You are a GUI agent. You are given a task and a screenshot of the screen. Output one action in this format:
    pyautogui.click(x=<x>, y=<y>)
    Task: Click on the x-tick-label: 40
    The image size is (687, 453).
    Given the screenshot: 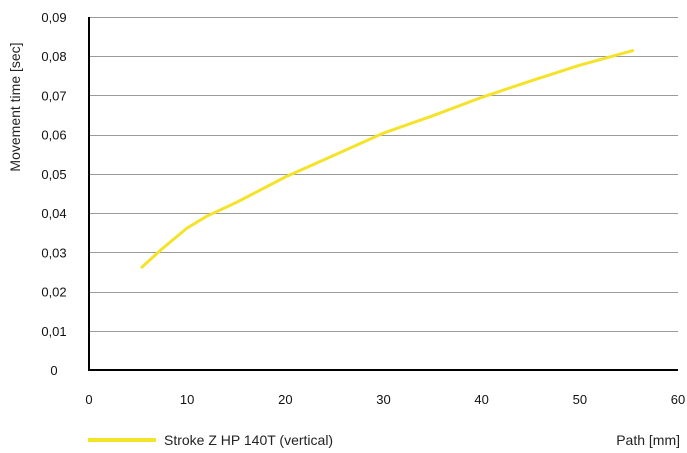 What is the action you would take?
    pyautogui.click(x=481, y=399)
    